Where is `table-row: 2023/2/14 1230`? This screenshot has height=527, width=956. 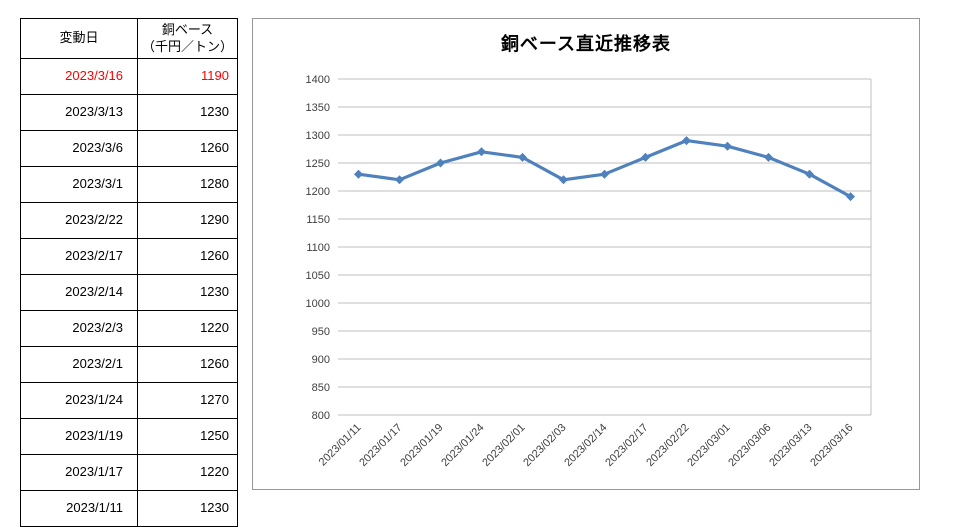 table-row: 2023/2/14 1230 is located at coordinates (129, 292).